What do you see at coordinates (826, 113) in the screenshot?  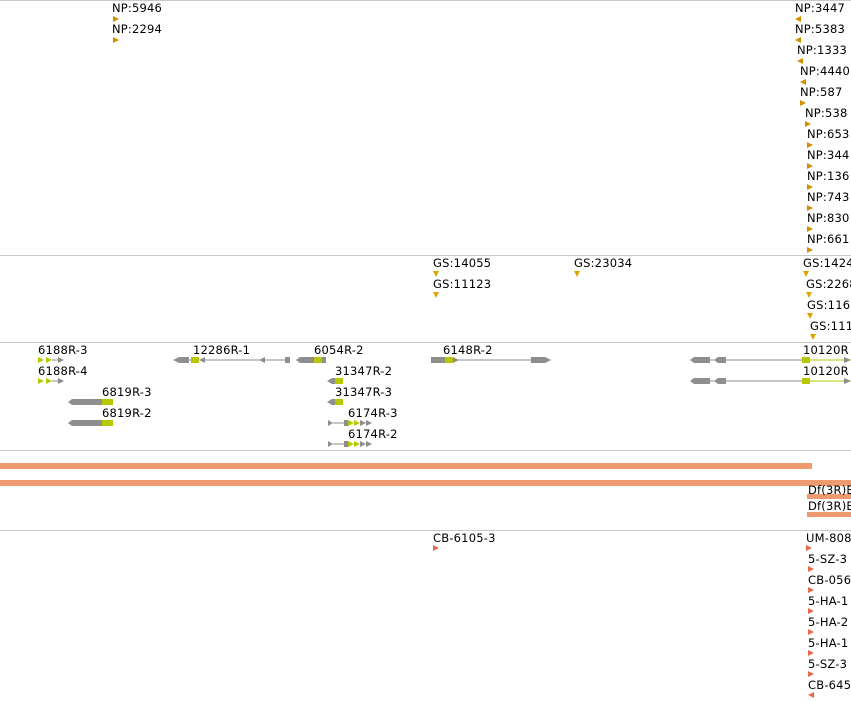 I see `np-feature-label: NP:538` at bounding box center [826, 113].